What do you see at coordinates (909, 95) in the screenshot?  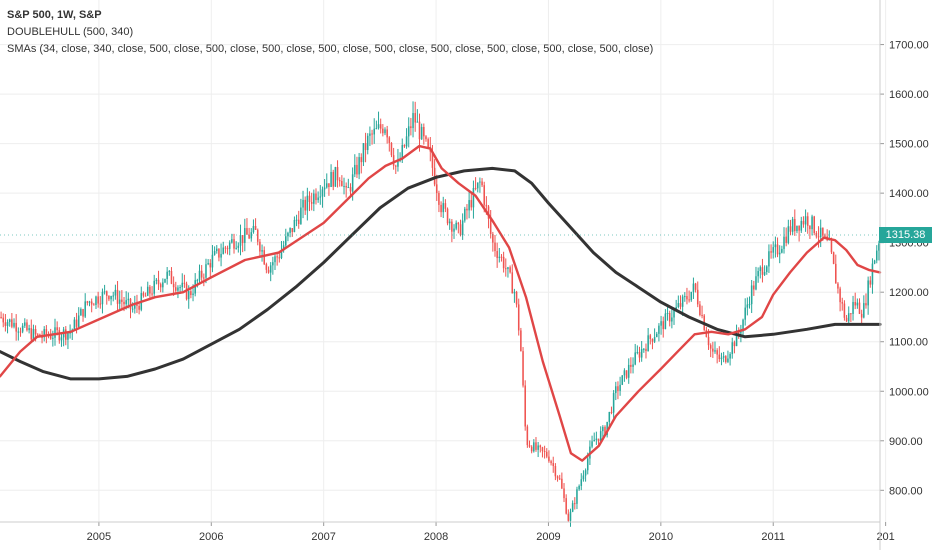 I see `y-tick-label: 1600.00` at bounding box center [909, 95].